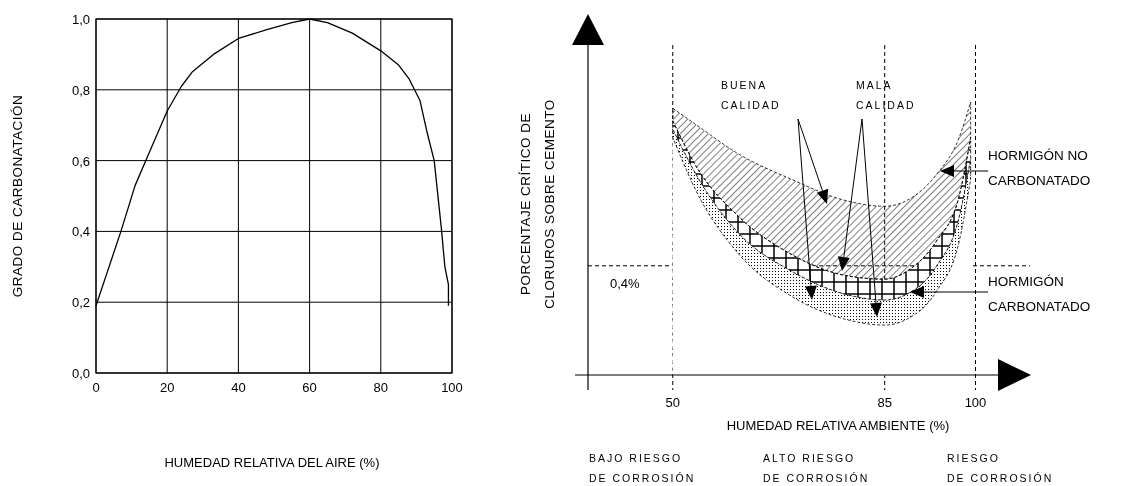 The image size is (1145, 486). Describe the element at coordinates (886, 95) in the screenshot. I see `annotation: MALA CALIDAD` at that location.